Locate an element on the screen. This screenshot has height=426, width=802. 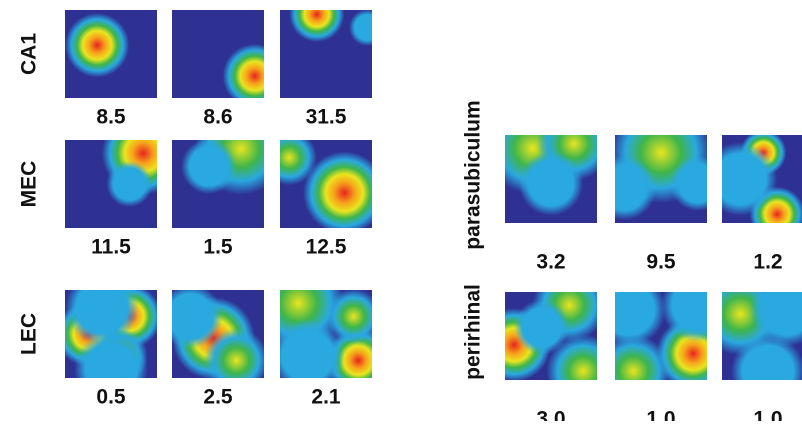
map-value: 31.5 is located at coordinates (326, 117).